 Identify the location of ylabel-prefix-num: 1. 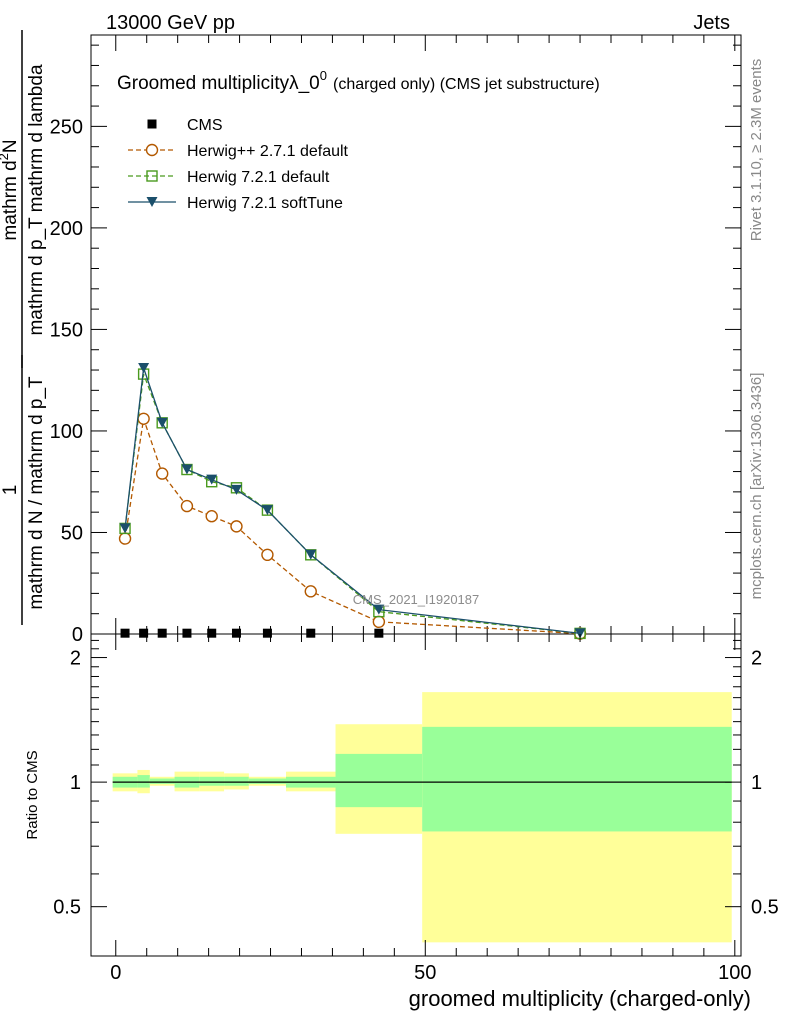
(10, 490).